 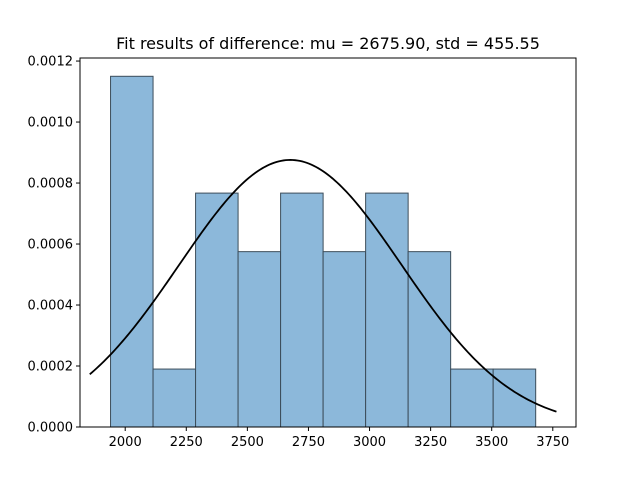 I want to click on y-tick-label: 0.0012, so click(x=51, y=62).